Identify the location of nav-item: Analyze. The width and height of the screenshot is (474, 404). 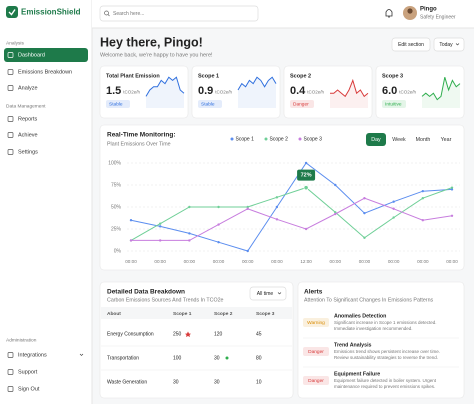
(28, 88).